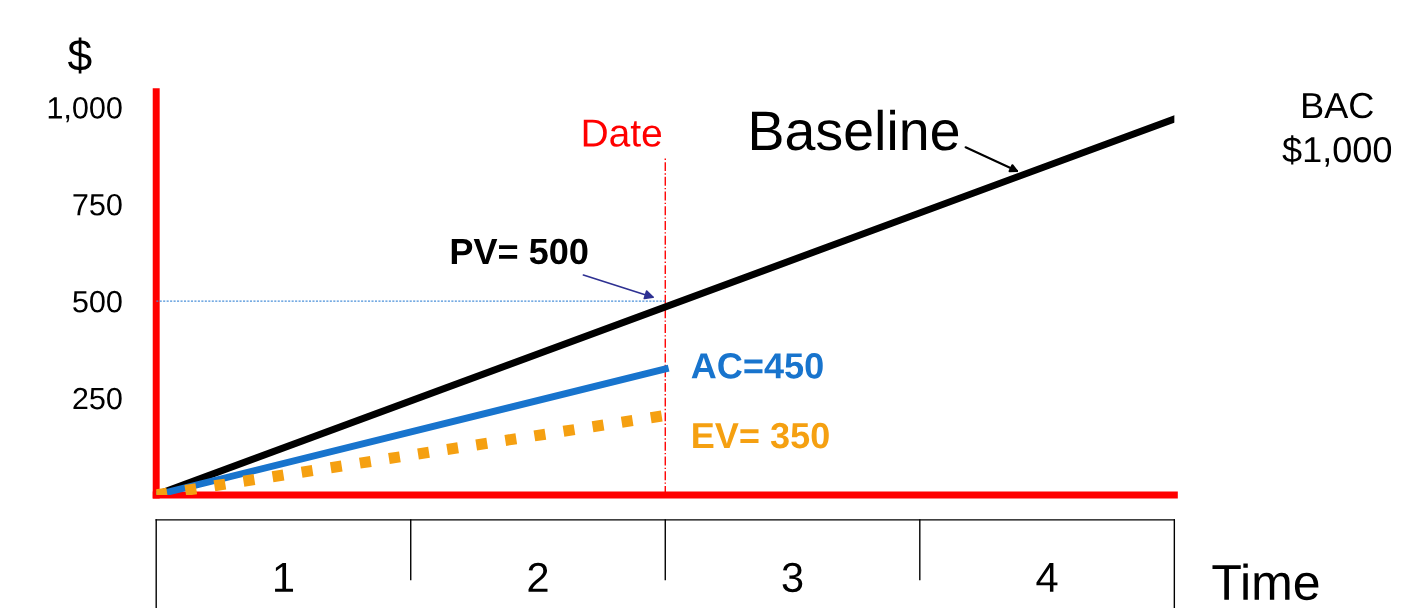  What do you see at coordinates (538, 577) in the screenshot?
I see `x-tick-label: 2` at bounding box center [538, 577].